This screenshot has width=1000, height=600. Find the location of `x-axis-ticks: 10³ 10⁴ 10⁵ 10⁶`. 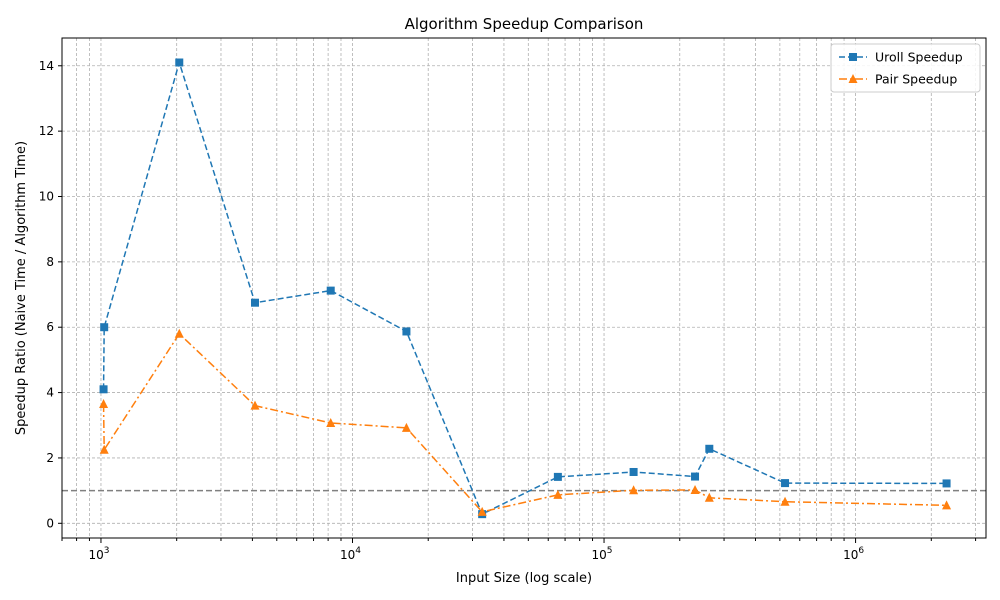

x-axis-ticks: 10³ 10⁴ 10⁵ 10⁶ is located at coordinates (519, 550).